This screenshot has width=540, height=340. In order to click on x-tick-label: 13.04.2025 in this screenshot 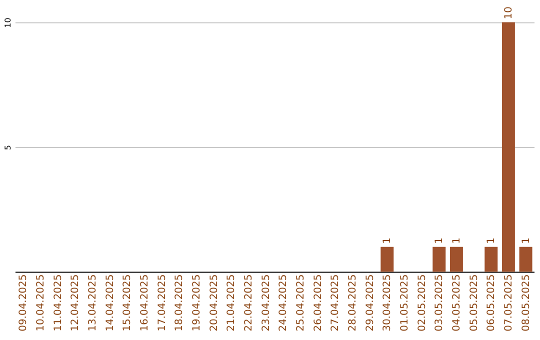, I will do `click(93, 303)`.